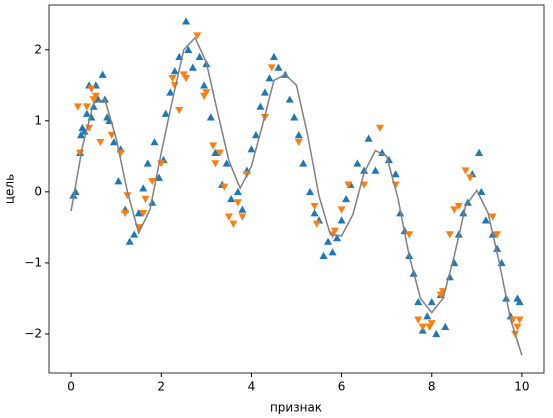 Image resolution: width=553 pixels, height=418 pixels. What do you see at coordinates (252, 387) in the screenshot?
I see `x-tick-label: 4` at bounding box center [252, 387].